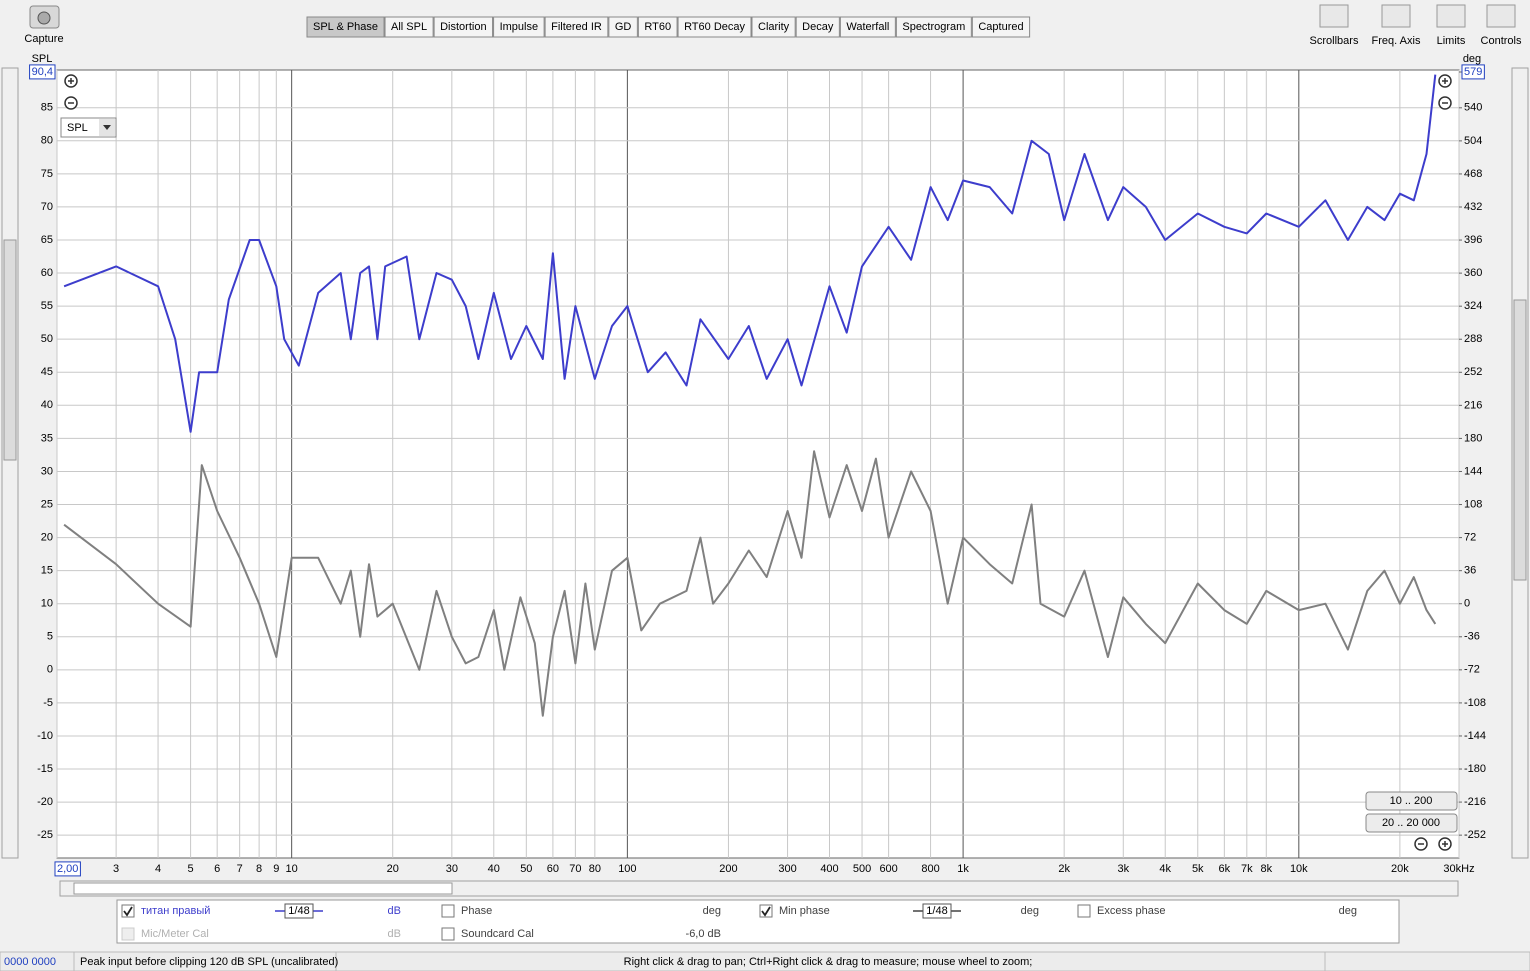 The width and height of the screenshot is (1530, 971). I want to click on camera-lens, so click(44, 18).